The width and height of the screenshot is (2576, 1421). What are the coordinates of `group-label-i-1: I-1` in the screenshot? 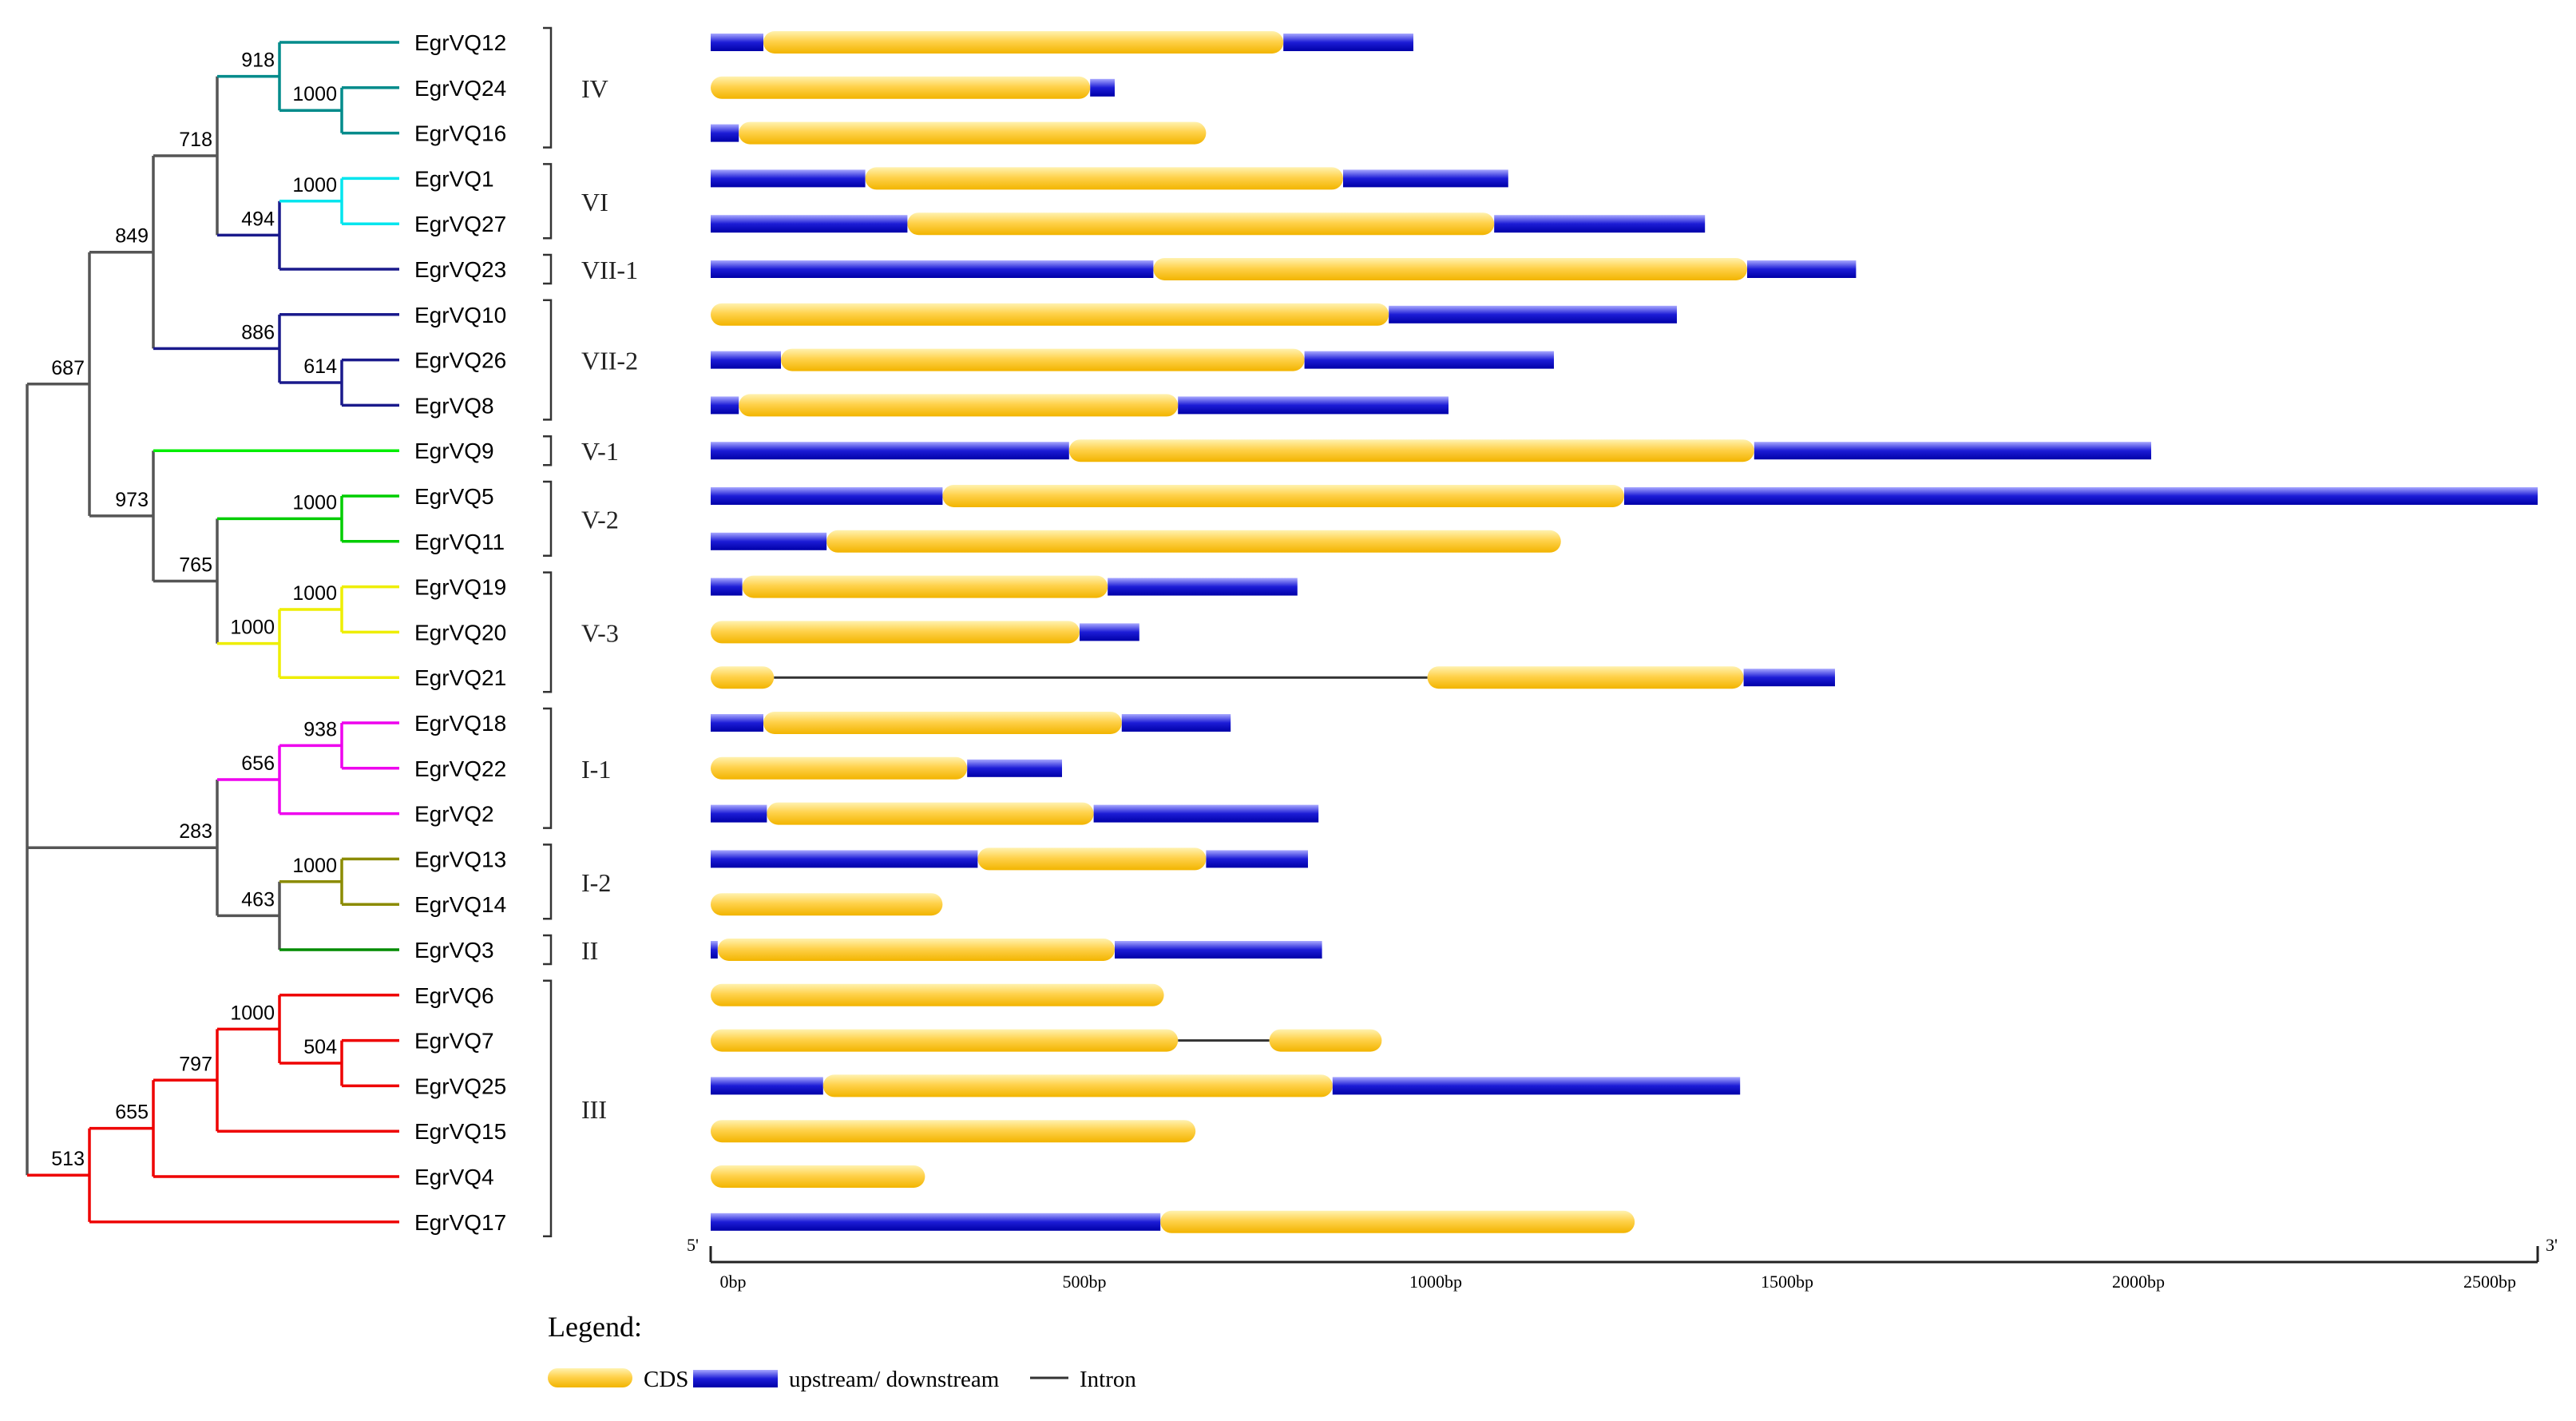 It's located at (596, 769).